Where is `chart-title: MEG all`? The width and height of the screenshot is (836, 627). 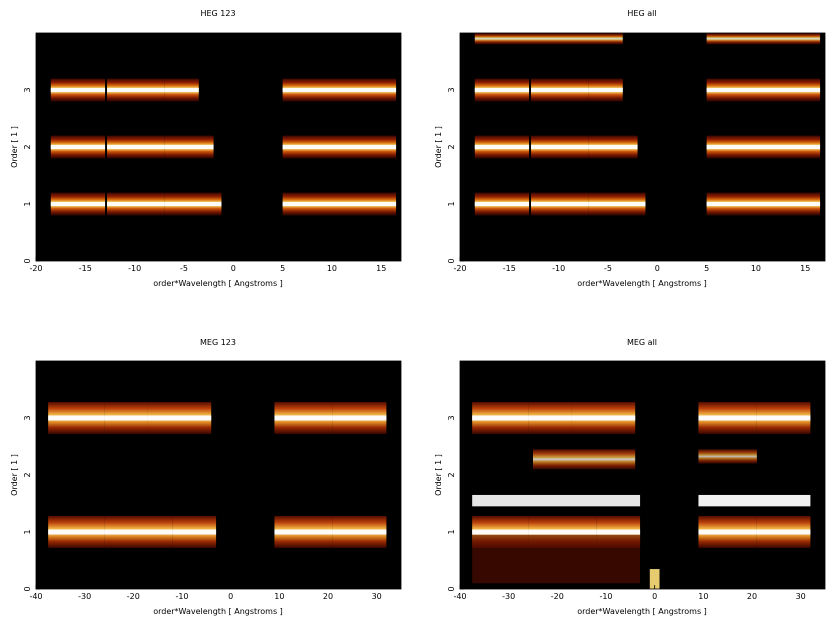
chart-title: MEG all is located at coordinates (642, 342).